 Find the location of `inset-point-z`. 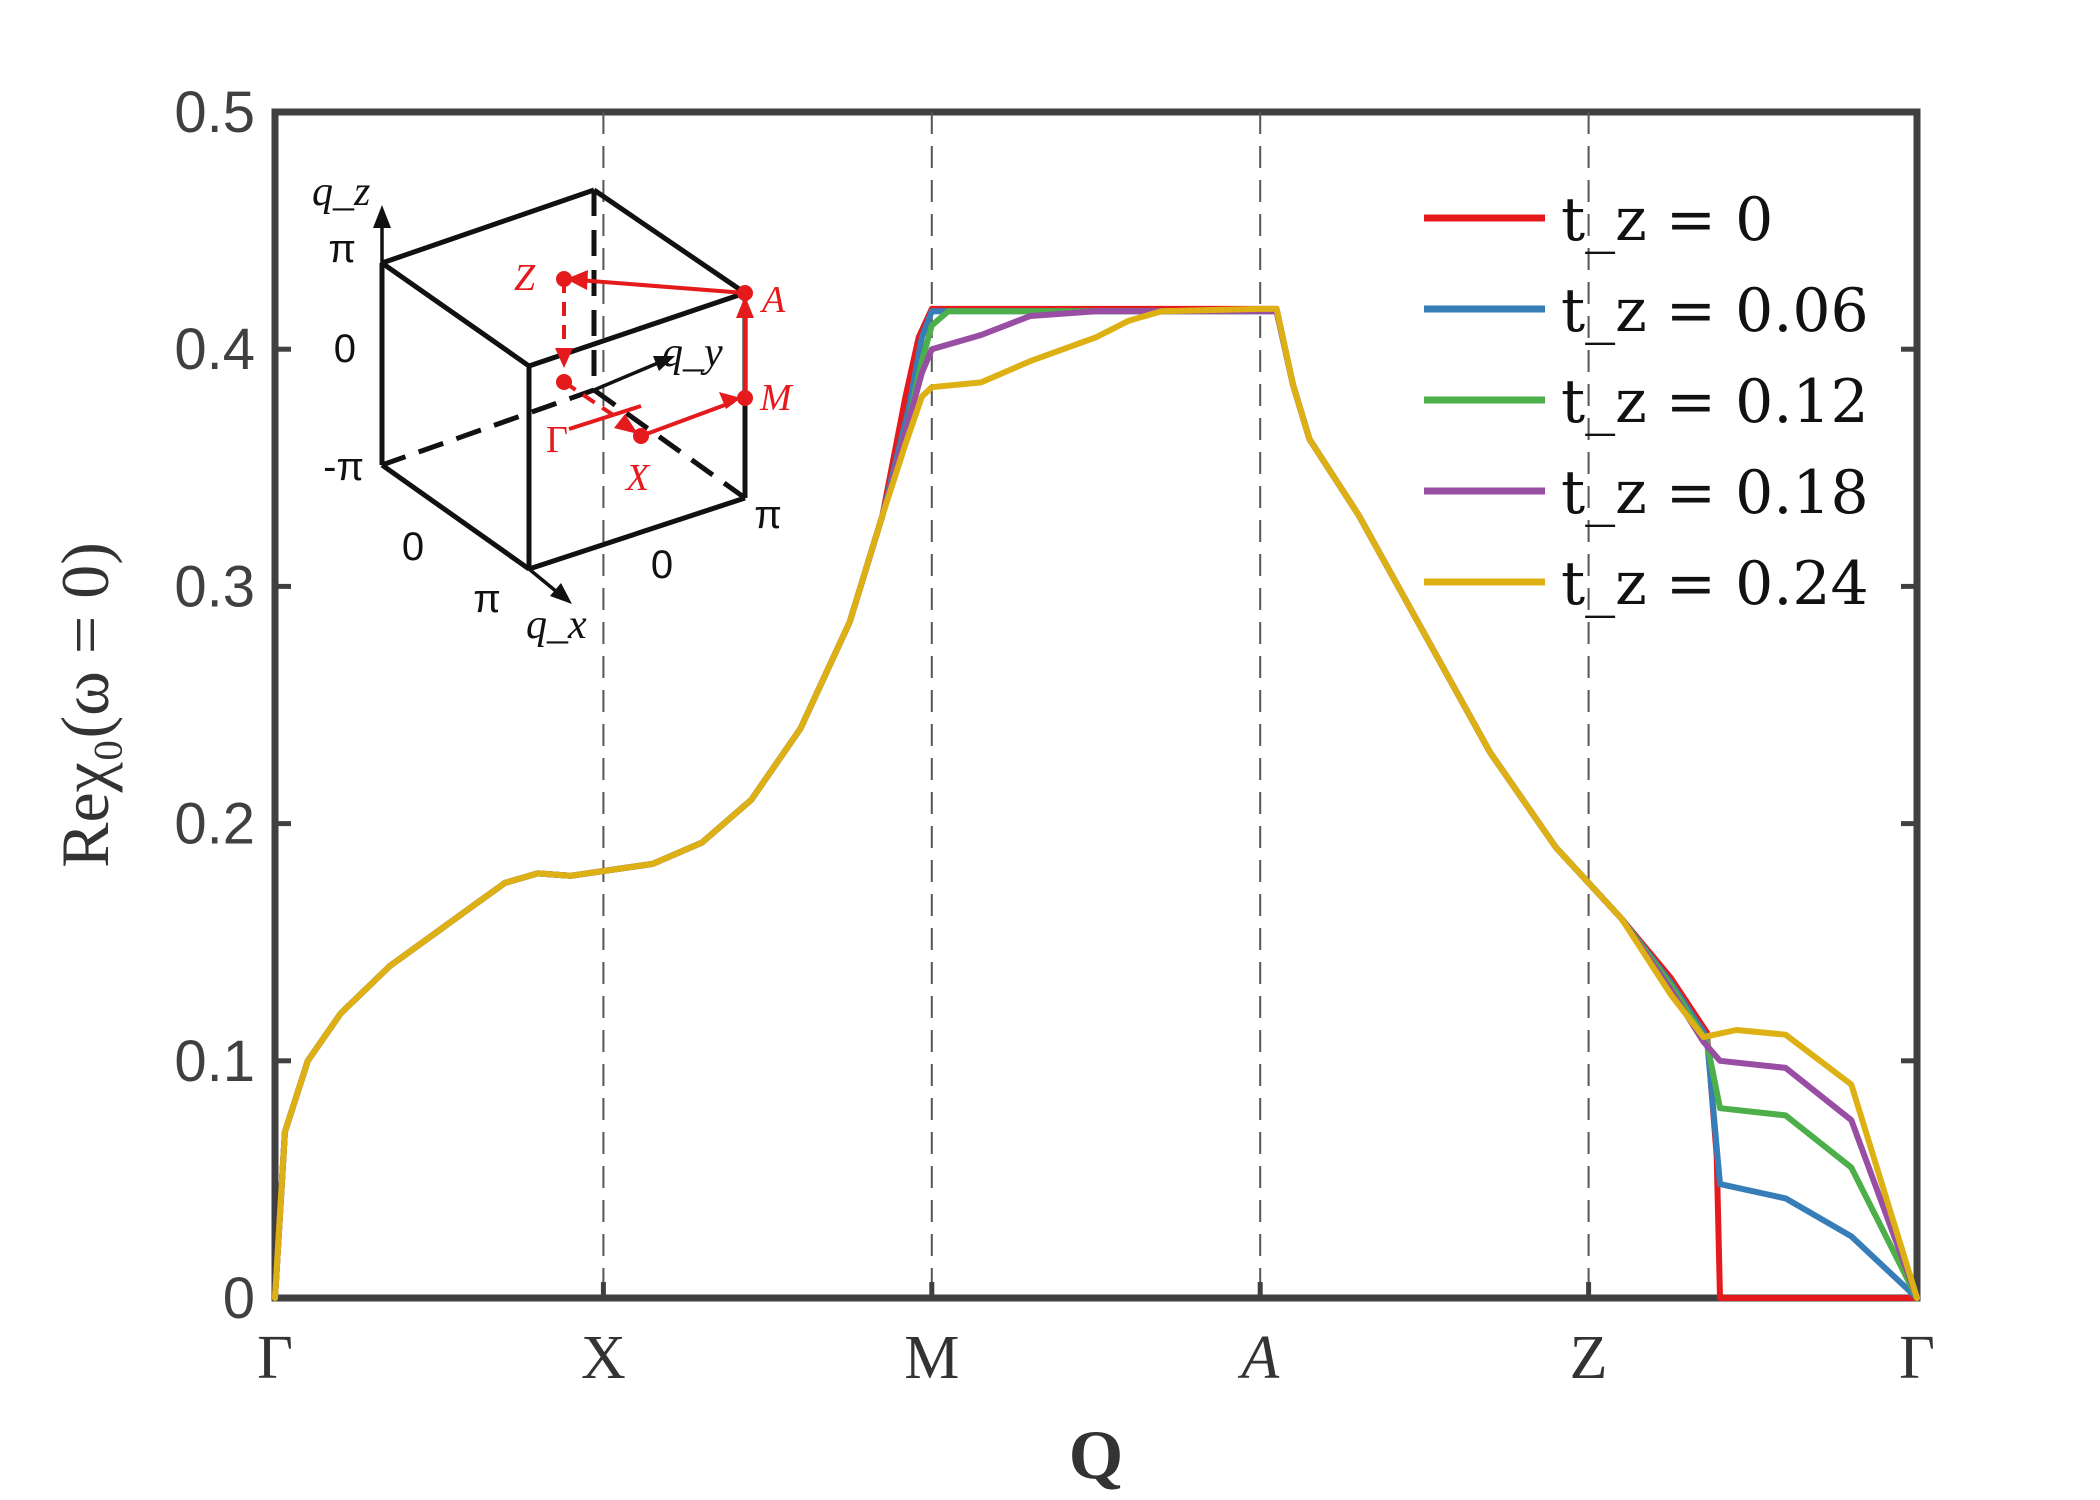

inset-point-z is located at coordinates (564, 279).